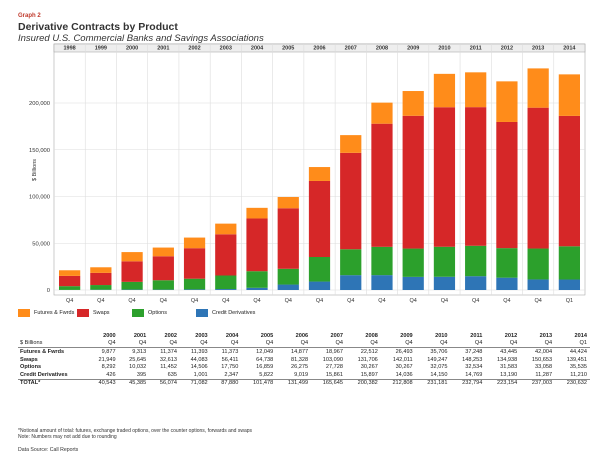 The height and width of the screenshot is (455, 600). Describe the element at coordinates (48, 450) in the screenshot. I see `data-source: Data Source: Call Reports` at that location.